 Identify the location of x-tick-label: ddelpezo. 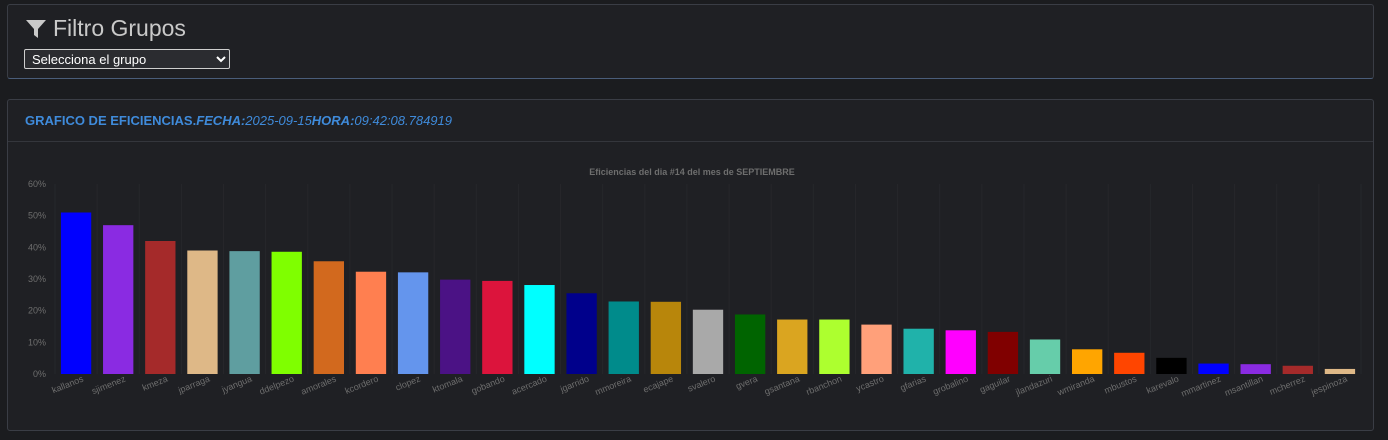
(277, 385).